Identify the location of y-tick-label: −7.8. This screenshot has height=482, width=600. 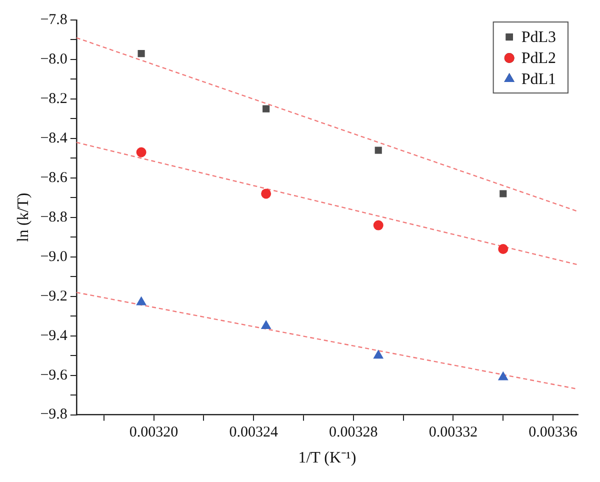
(54, 20).